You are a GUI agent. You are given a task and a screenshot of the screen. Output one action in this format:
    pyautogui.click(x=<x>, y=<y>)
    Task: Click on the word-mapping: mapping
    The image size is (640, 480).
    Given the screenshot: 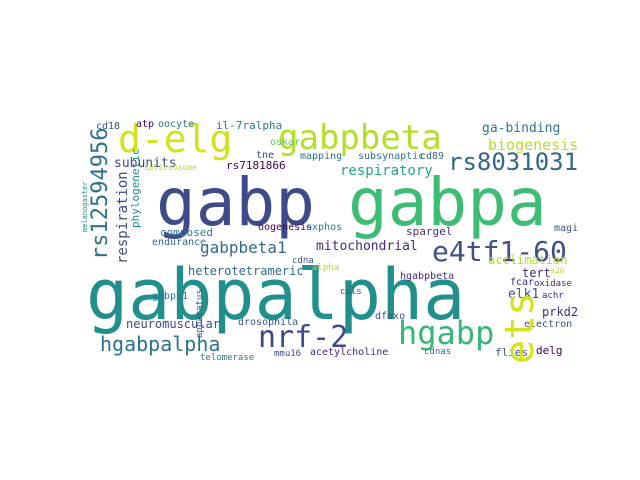 What is the action you would take?
    pyautogui.click(x=321, y=156)
    